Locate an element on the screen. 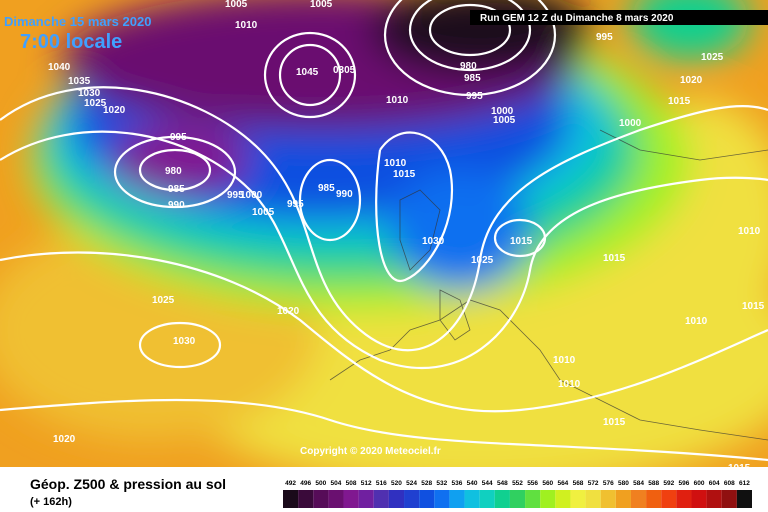 This screenshot has height=512, width=768. scale-label: 508 is located at coordinates (351, 483).